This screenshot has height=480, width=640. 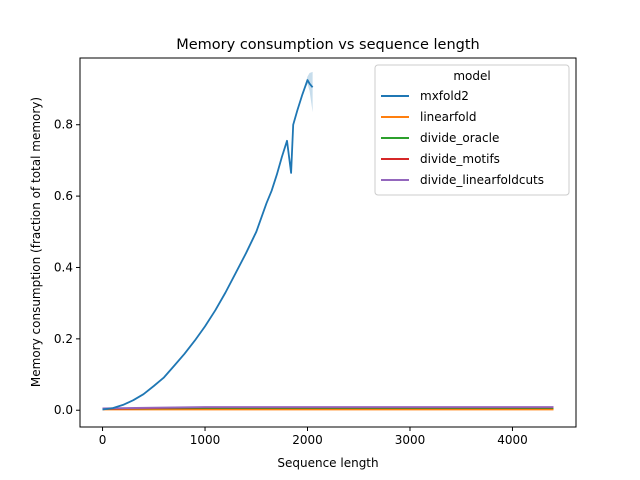 I want to click on x-tick-label: 4000, so click(x=512, y=440).